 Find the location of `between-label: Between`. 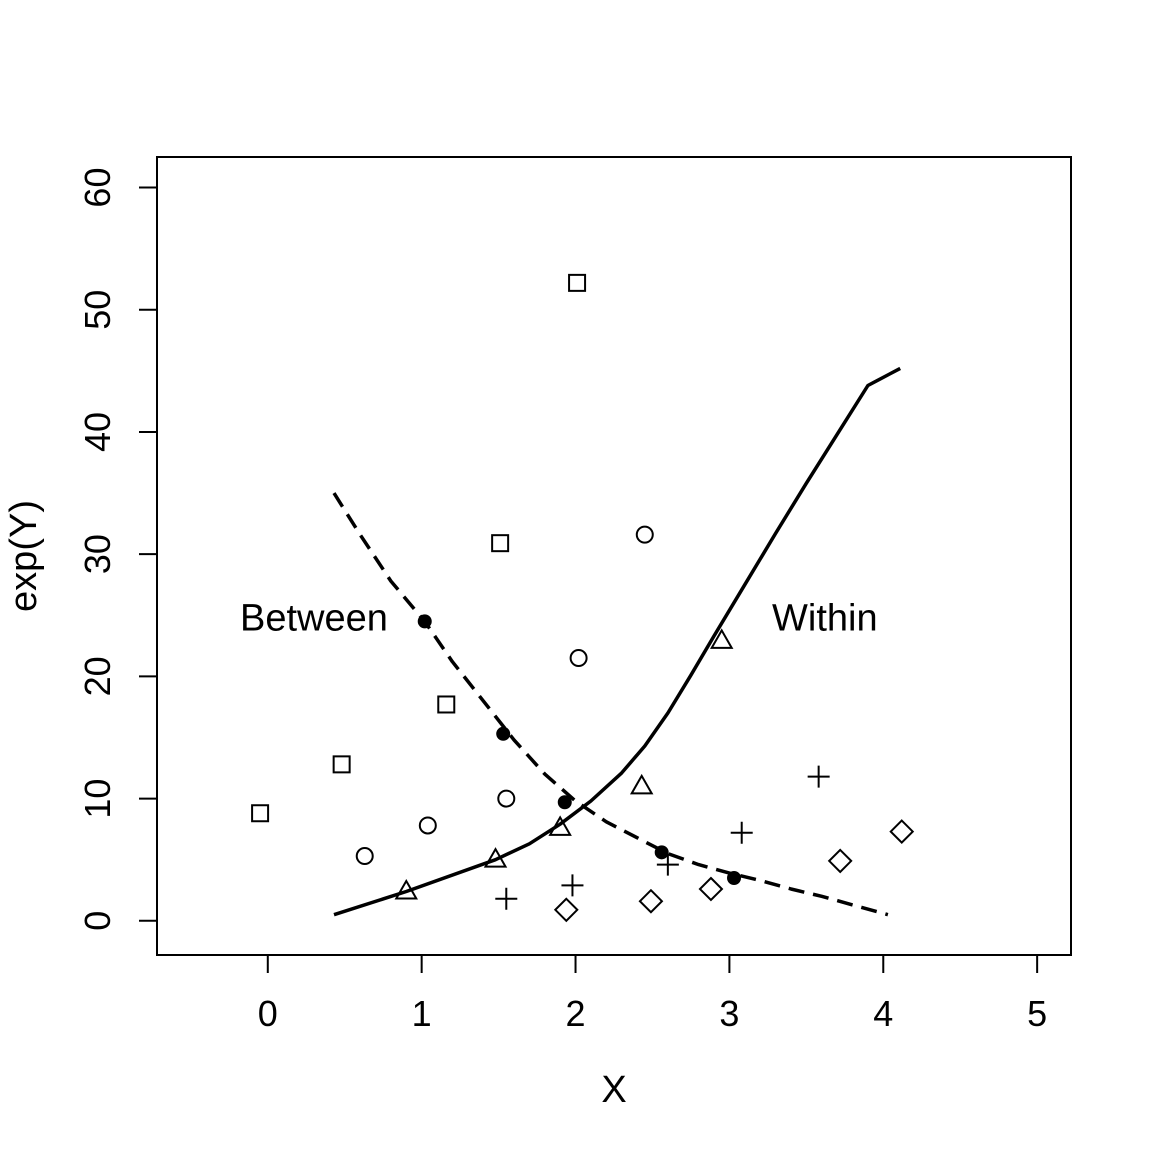

between-label: Between is located at coordinates (314, 619).